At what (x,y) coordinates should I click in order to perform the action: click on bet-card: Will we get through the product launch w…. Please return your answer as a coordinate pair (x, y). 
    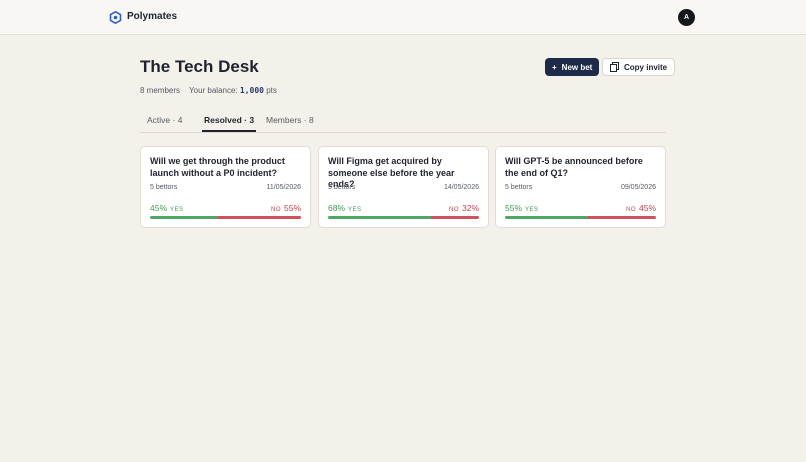
    Looking at the image, I should click on (225, 187).